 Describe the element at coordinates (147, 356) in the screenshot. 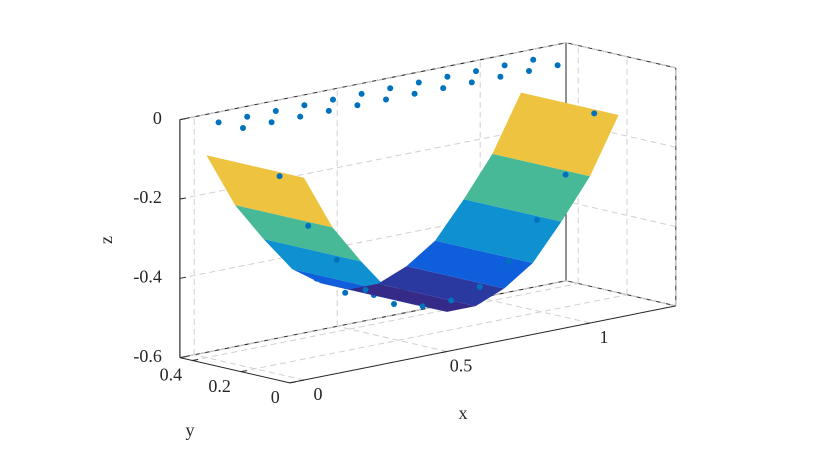

I see `z-tick-label: -0.6` at that location.